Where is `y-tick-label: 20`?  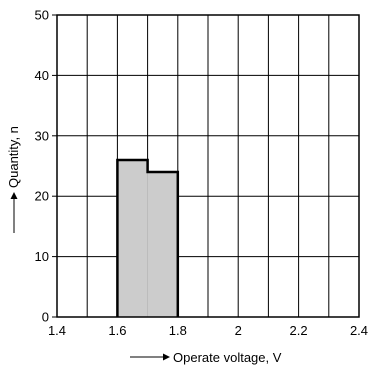 y-tick-label: 20 is located at coordinates (42, 196).